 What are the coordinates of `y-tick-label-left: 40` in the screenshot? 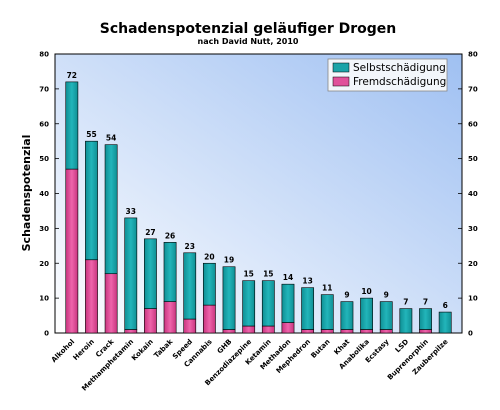 It's located at (44, 194).